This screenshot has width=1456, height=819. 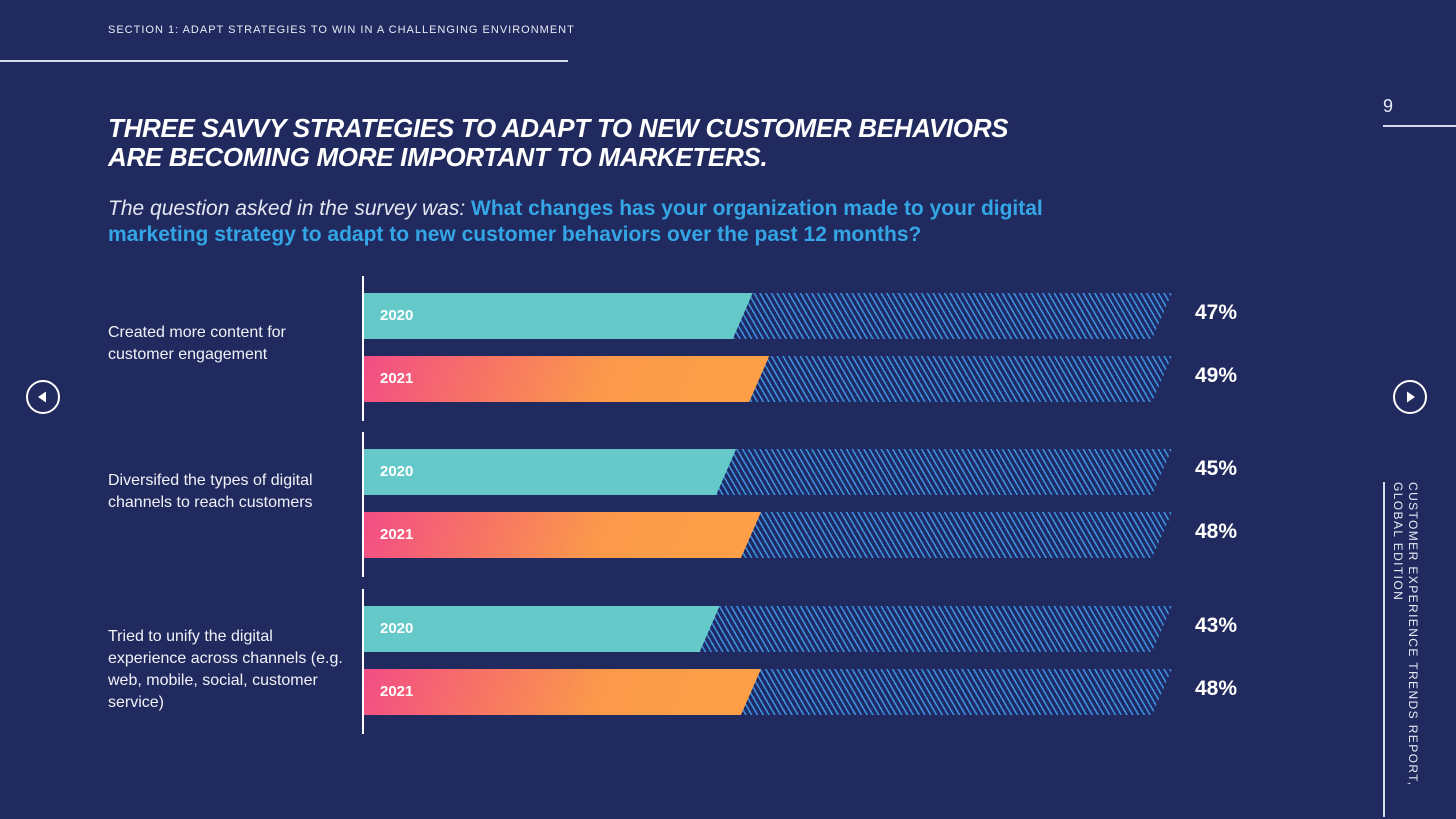 I want to click on data-label: 47%, so click(x=1216, y=312).